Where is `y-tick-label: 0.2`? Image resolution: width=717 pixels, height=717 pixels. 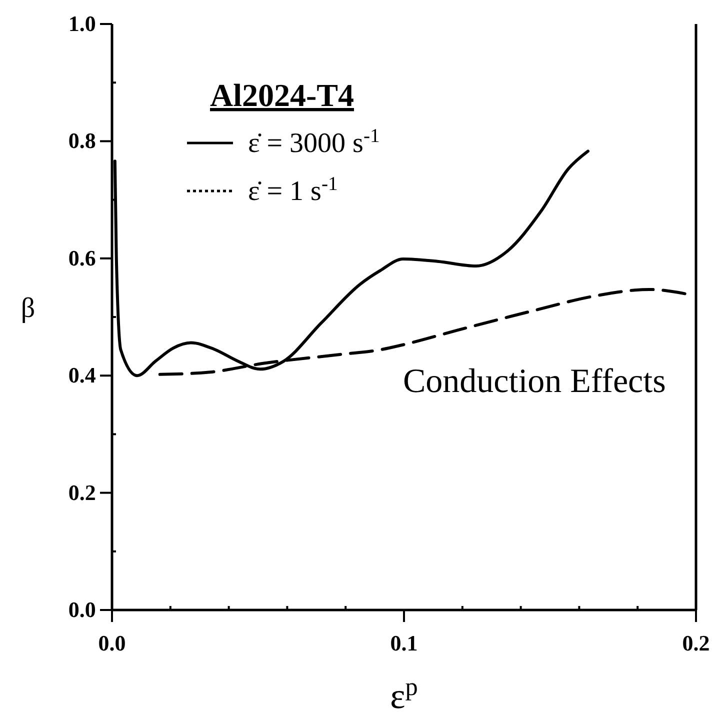
y-tick-label: 0.2 is located at coordinates (82, 492).